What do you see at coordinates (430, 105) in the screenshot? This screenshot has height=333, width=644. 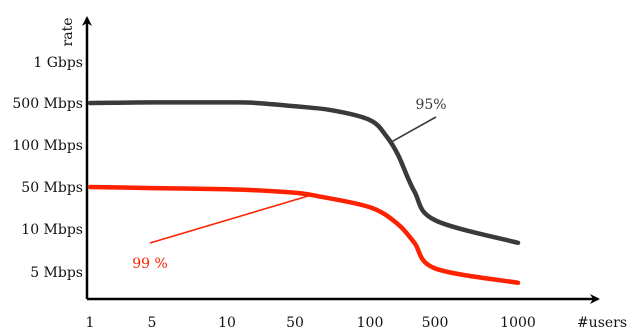 I see `series-annotation-label: 95%` at bounding box center [430, 105].